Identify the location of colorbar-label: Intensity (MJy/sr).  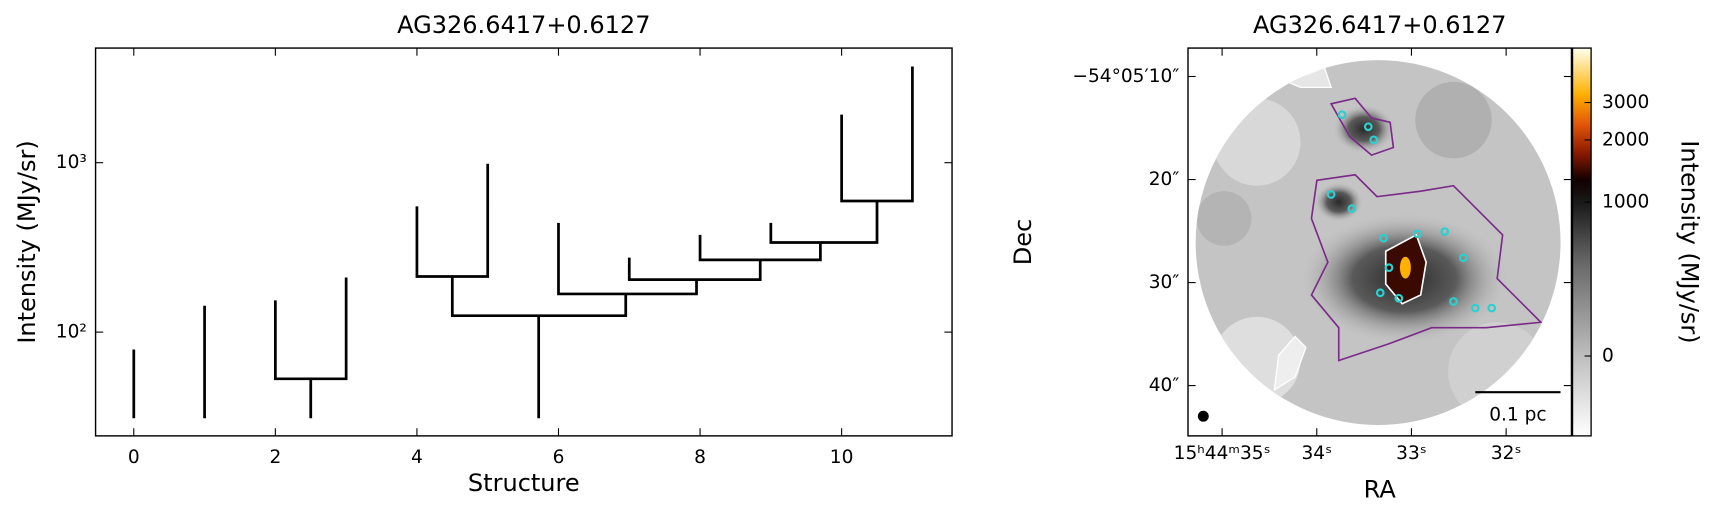
(1689, 241).